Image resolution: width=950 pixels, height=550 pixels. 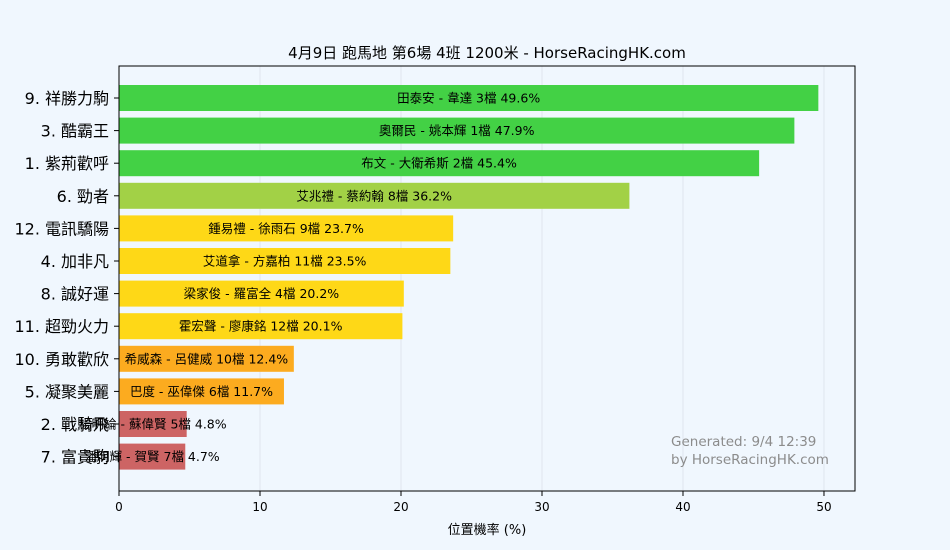 I want to click on y-tick-label: 11. 超勁火力, so click(x=61, y=326).